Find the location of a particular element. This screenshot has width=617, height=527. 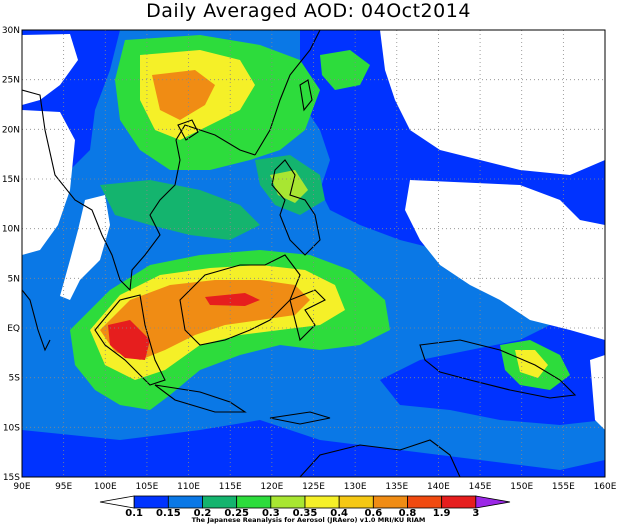

map-title: Daily Averaged AOD: 04Oct2014 is located at coordinates (308, 11).